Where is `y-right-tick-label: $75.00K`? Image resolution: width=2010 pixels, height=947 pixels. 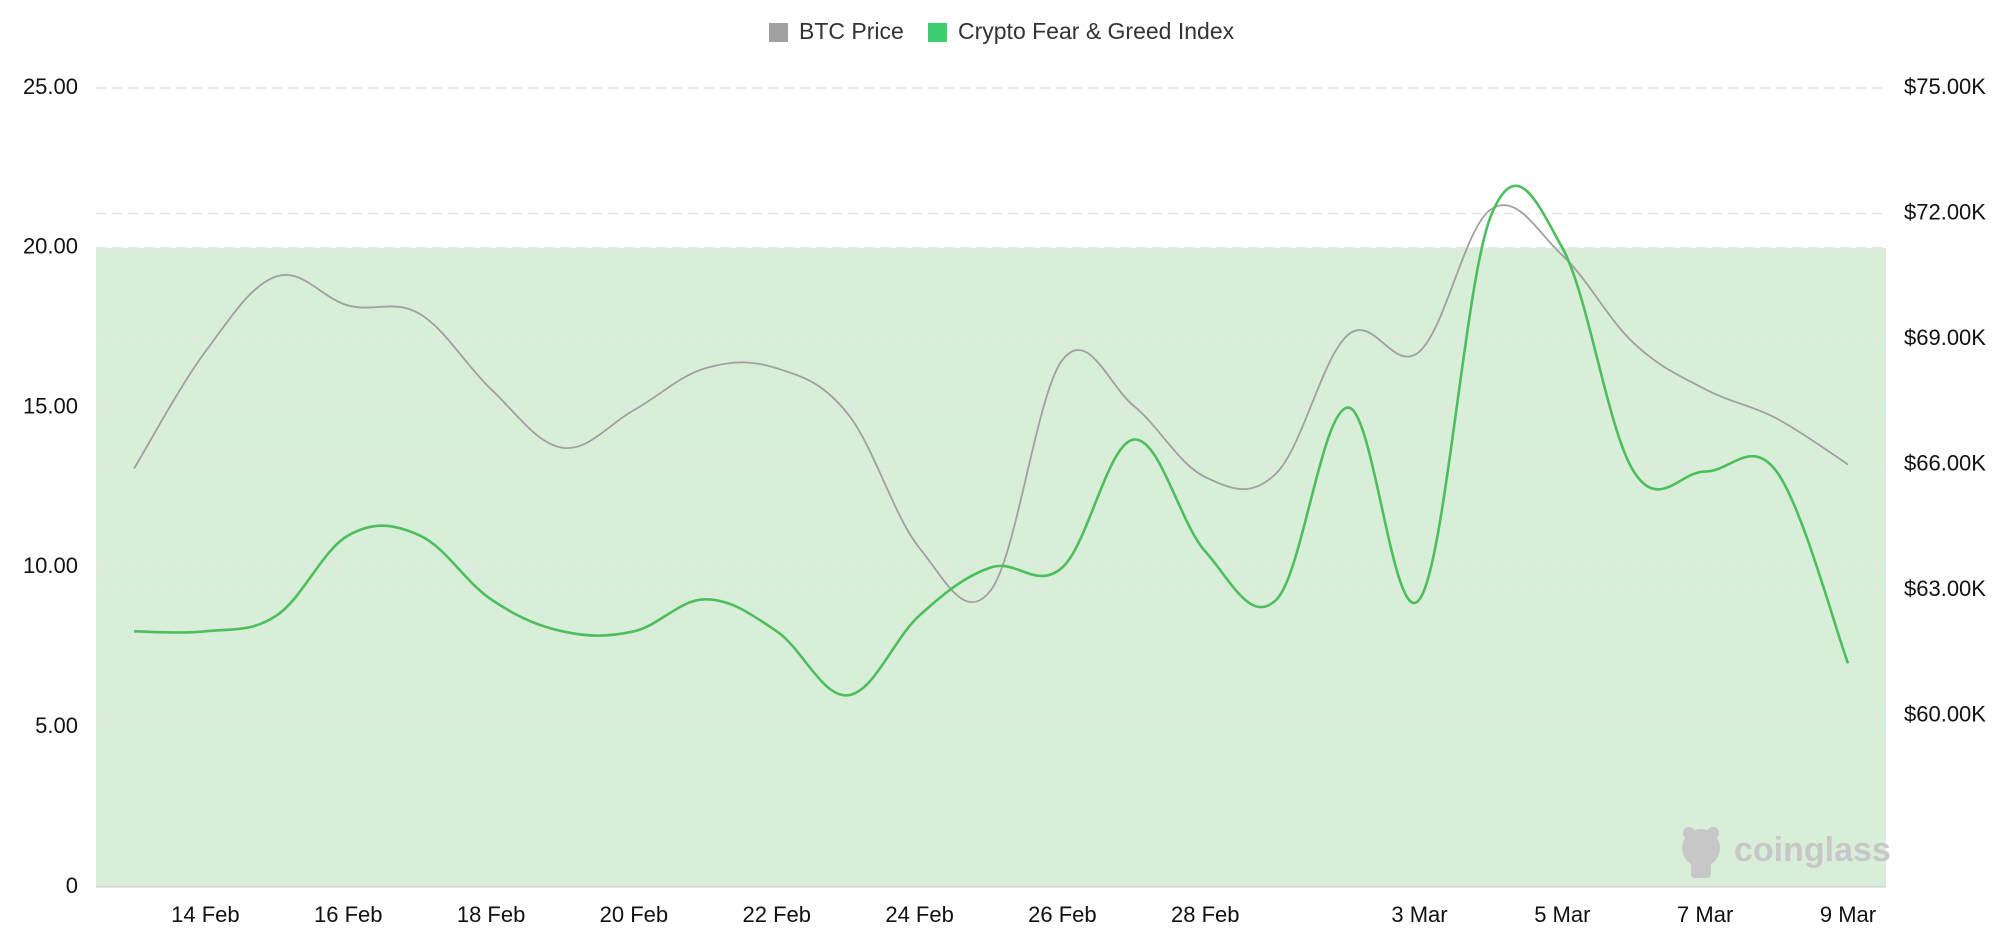 y-right-tick-label: $75.00K is located at coordinates (1945, 86).